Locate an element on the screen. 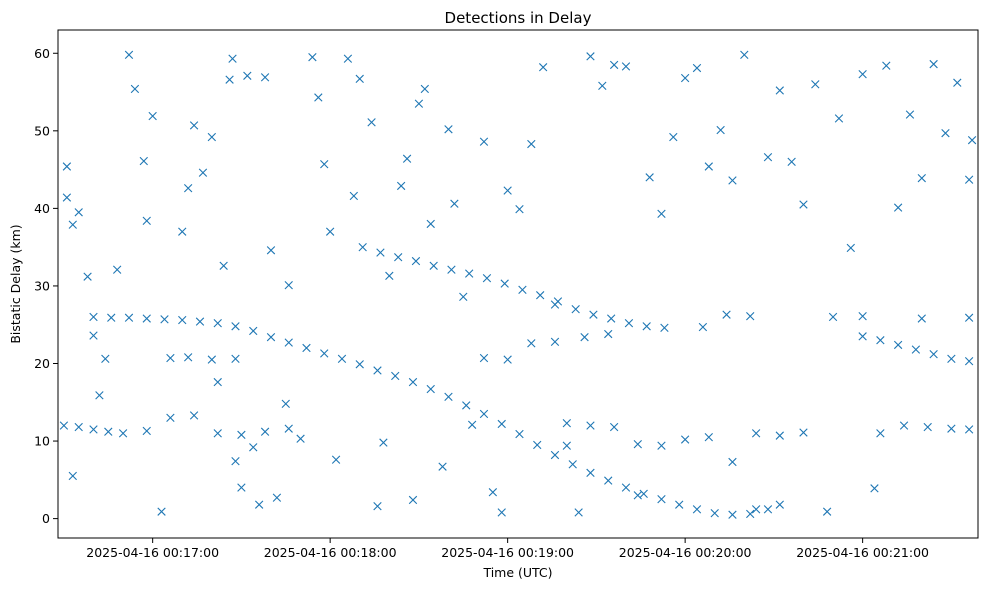 This screenshot has width=989, height=590. y-tick-label: 40 is located at coordinates (42, 208).